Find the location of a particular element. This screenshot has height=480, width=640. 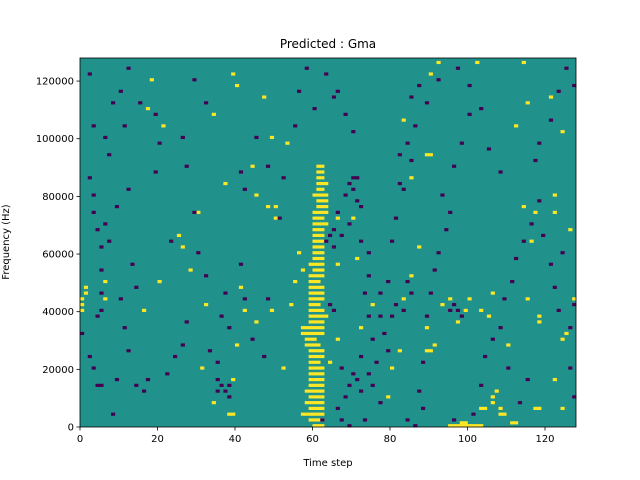

y-tick-label: 60000 is located at coordinates (58, 255).